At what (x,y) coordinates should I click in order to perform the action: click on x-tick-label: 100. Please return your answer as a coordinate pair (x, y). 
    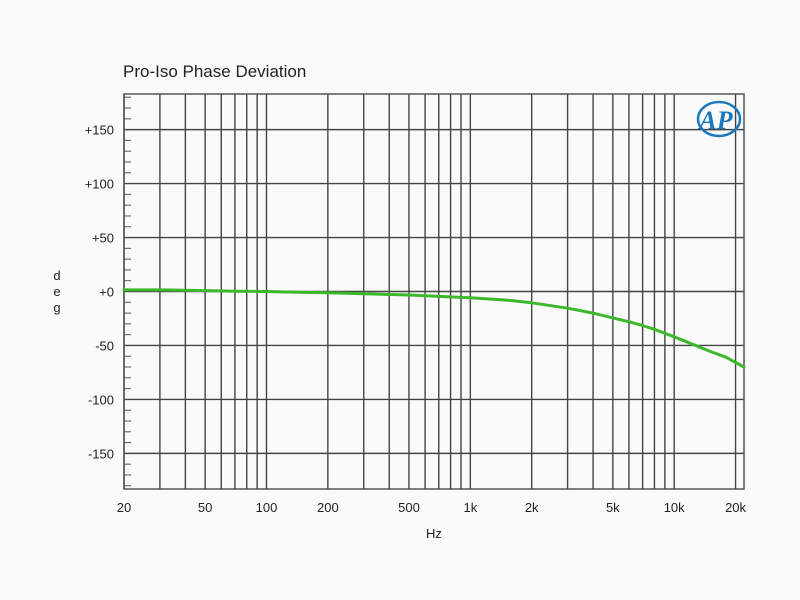
    Looking at the image, I should click on (267, 507).